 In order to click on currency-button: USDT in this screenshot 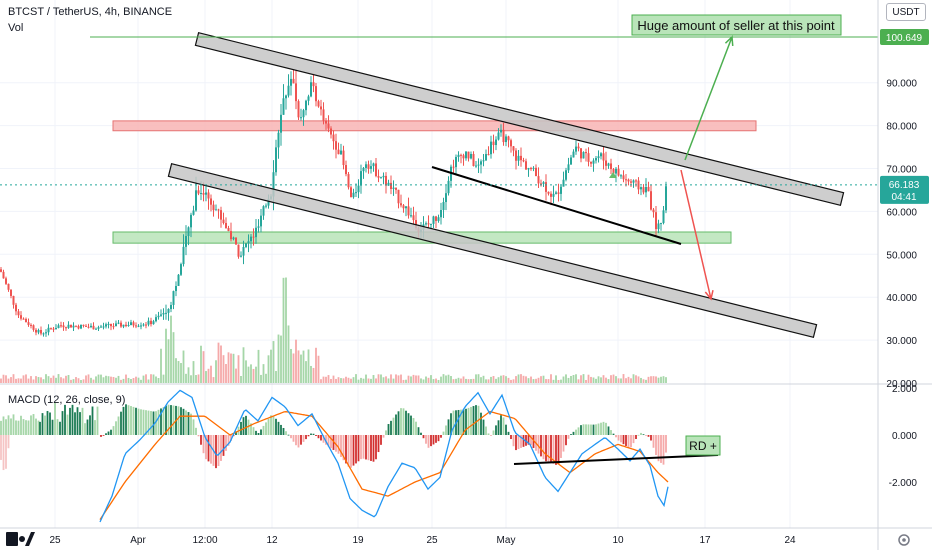, I will do `click(906, 12)`.